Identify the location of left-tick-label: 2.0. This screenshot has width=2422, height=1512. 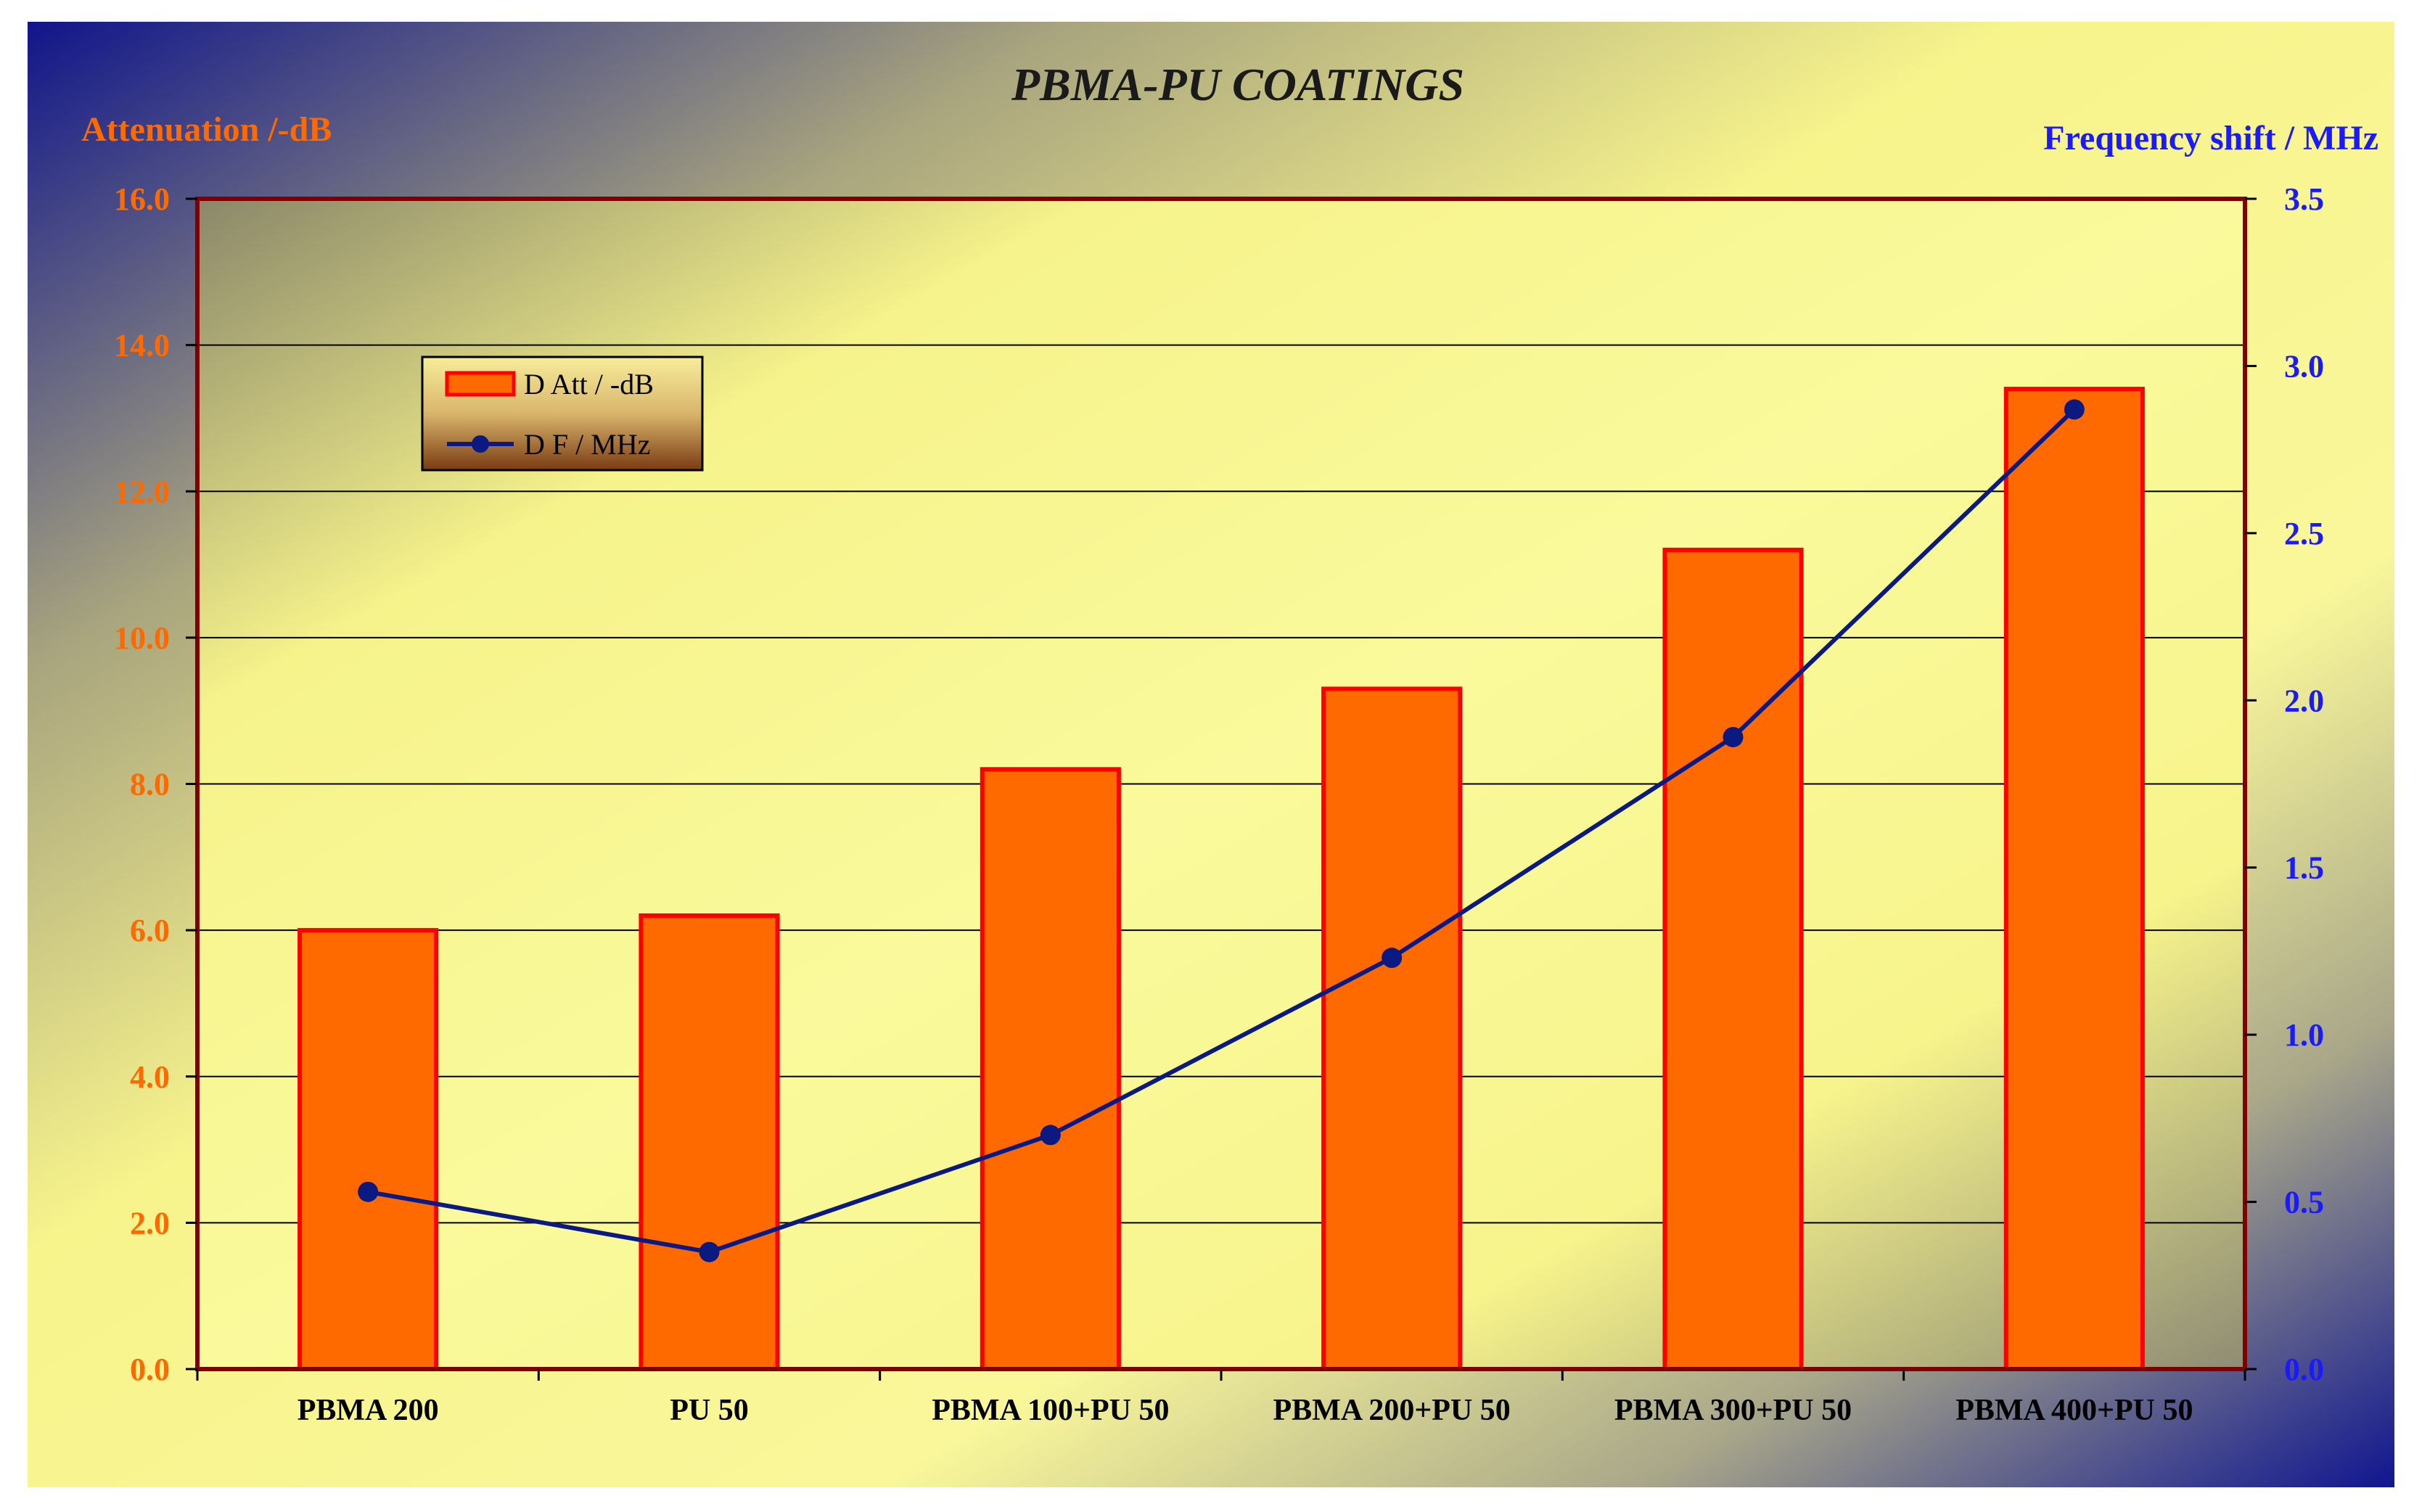
(150, 1223).